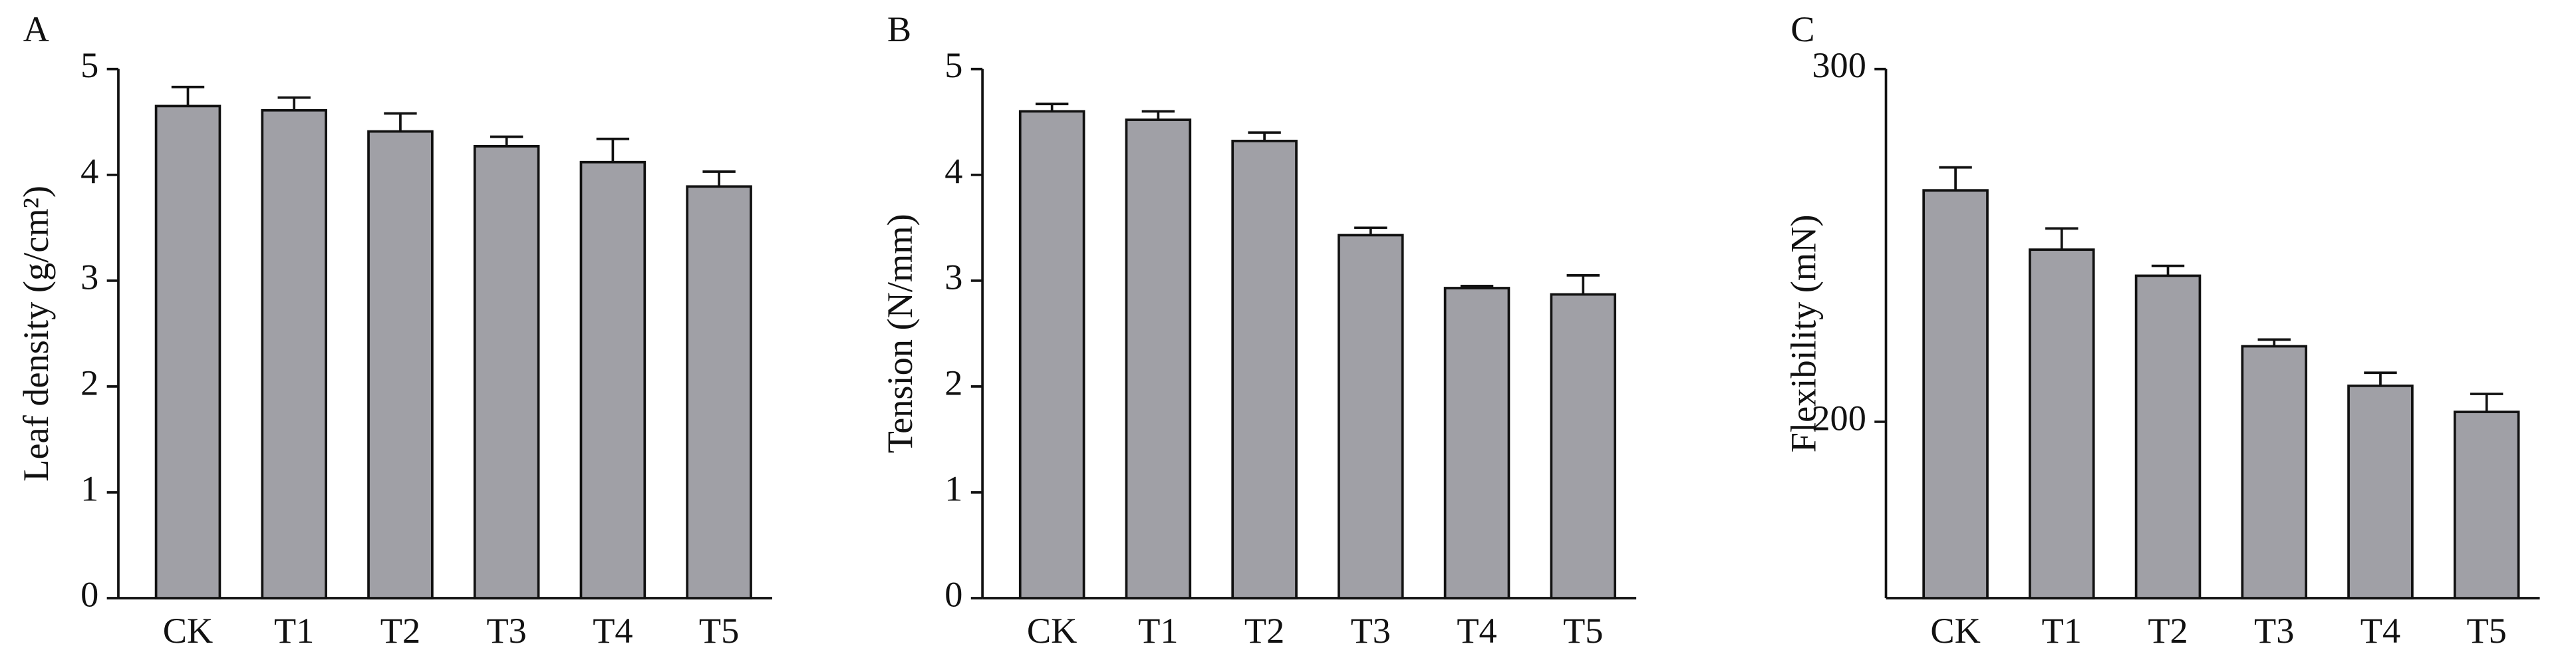 The width and height of the screenshot is (2576, 668). I want to click on y-tick-label: 300, so click(1839, 65).